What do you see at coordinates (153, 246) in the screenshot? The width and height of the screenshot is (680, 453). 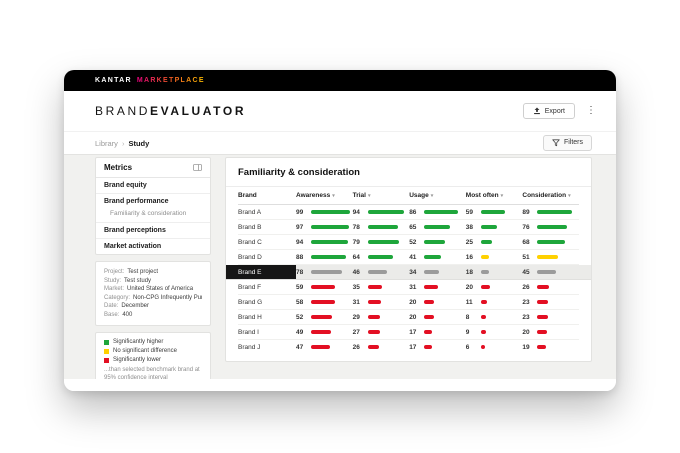 I see `sidebar-item-market-activation: Market activation` at bounding box center [153, 246].